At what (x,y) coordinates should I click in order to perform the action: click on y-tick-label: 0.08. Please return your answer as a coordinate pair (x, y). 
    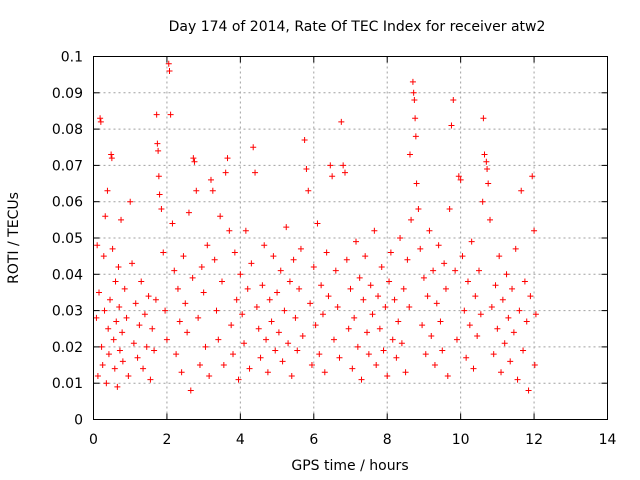
    Looking at the image, I should click on (67, 130).